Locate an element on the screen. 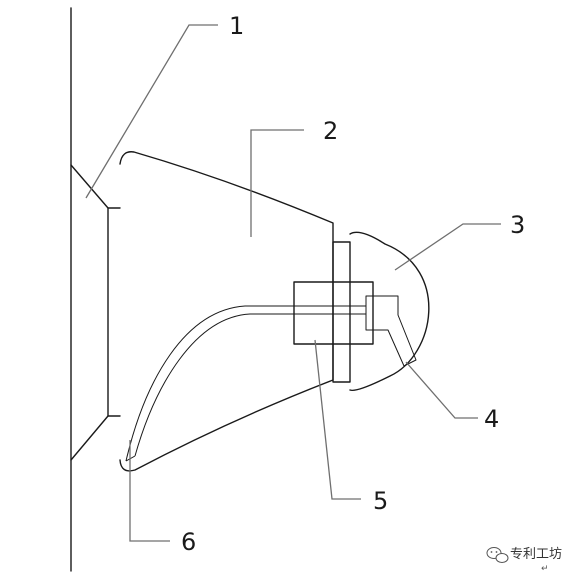 This screenshot has width=584, height=579. watermark: 专利工坊 ↵ is located at coordinates (524, 560).